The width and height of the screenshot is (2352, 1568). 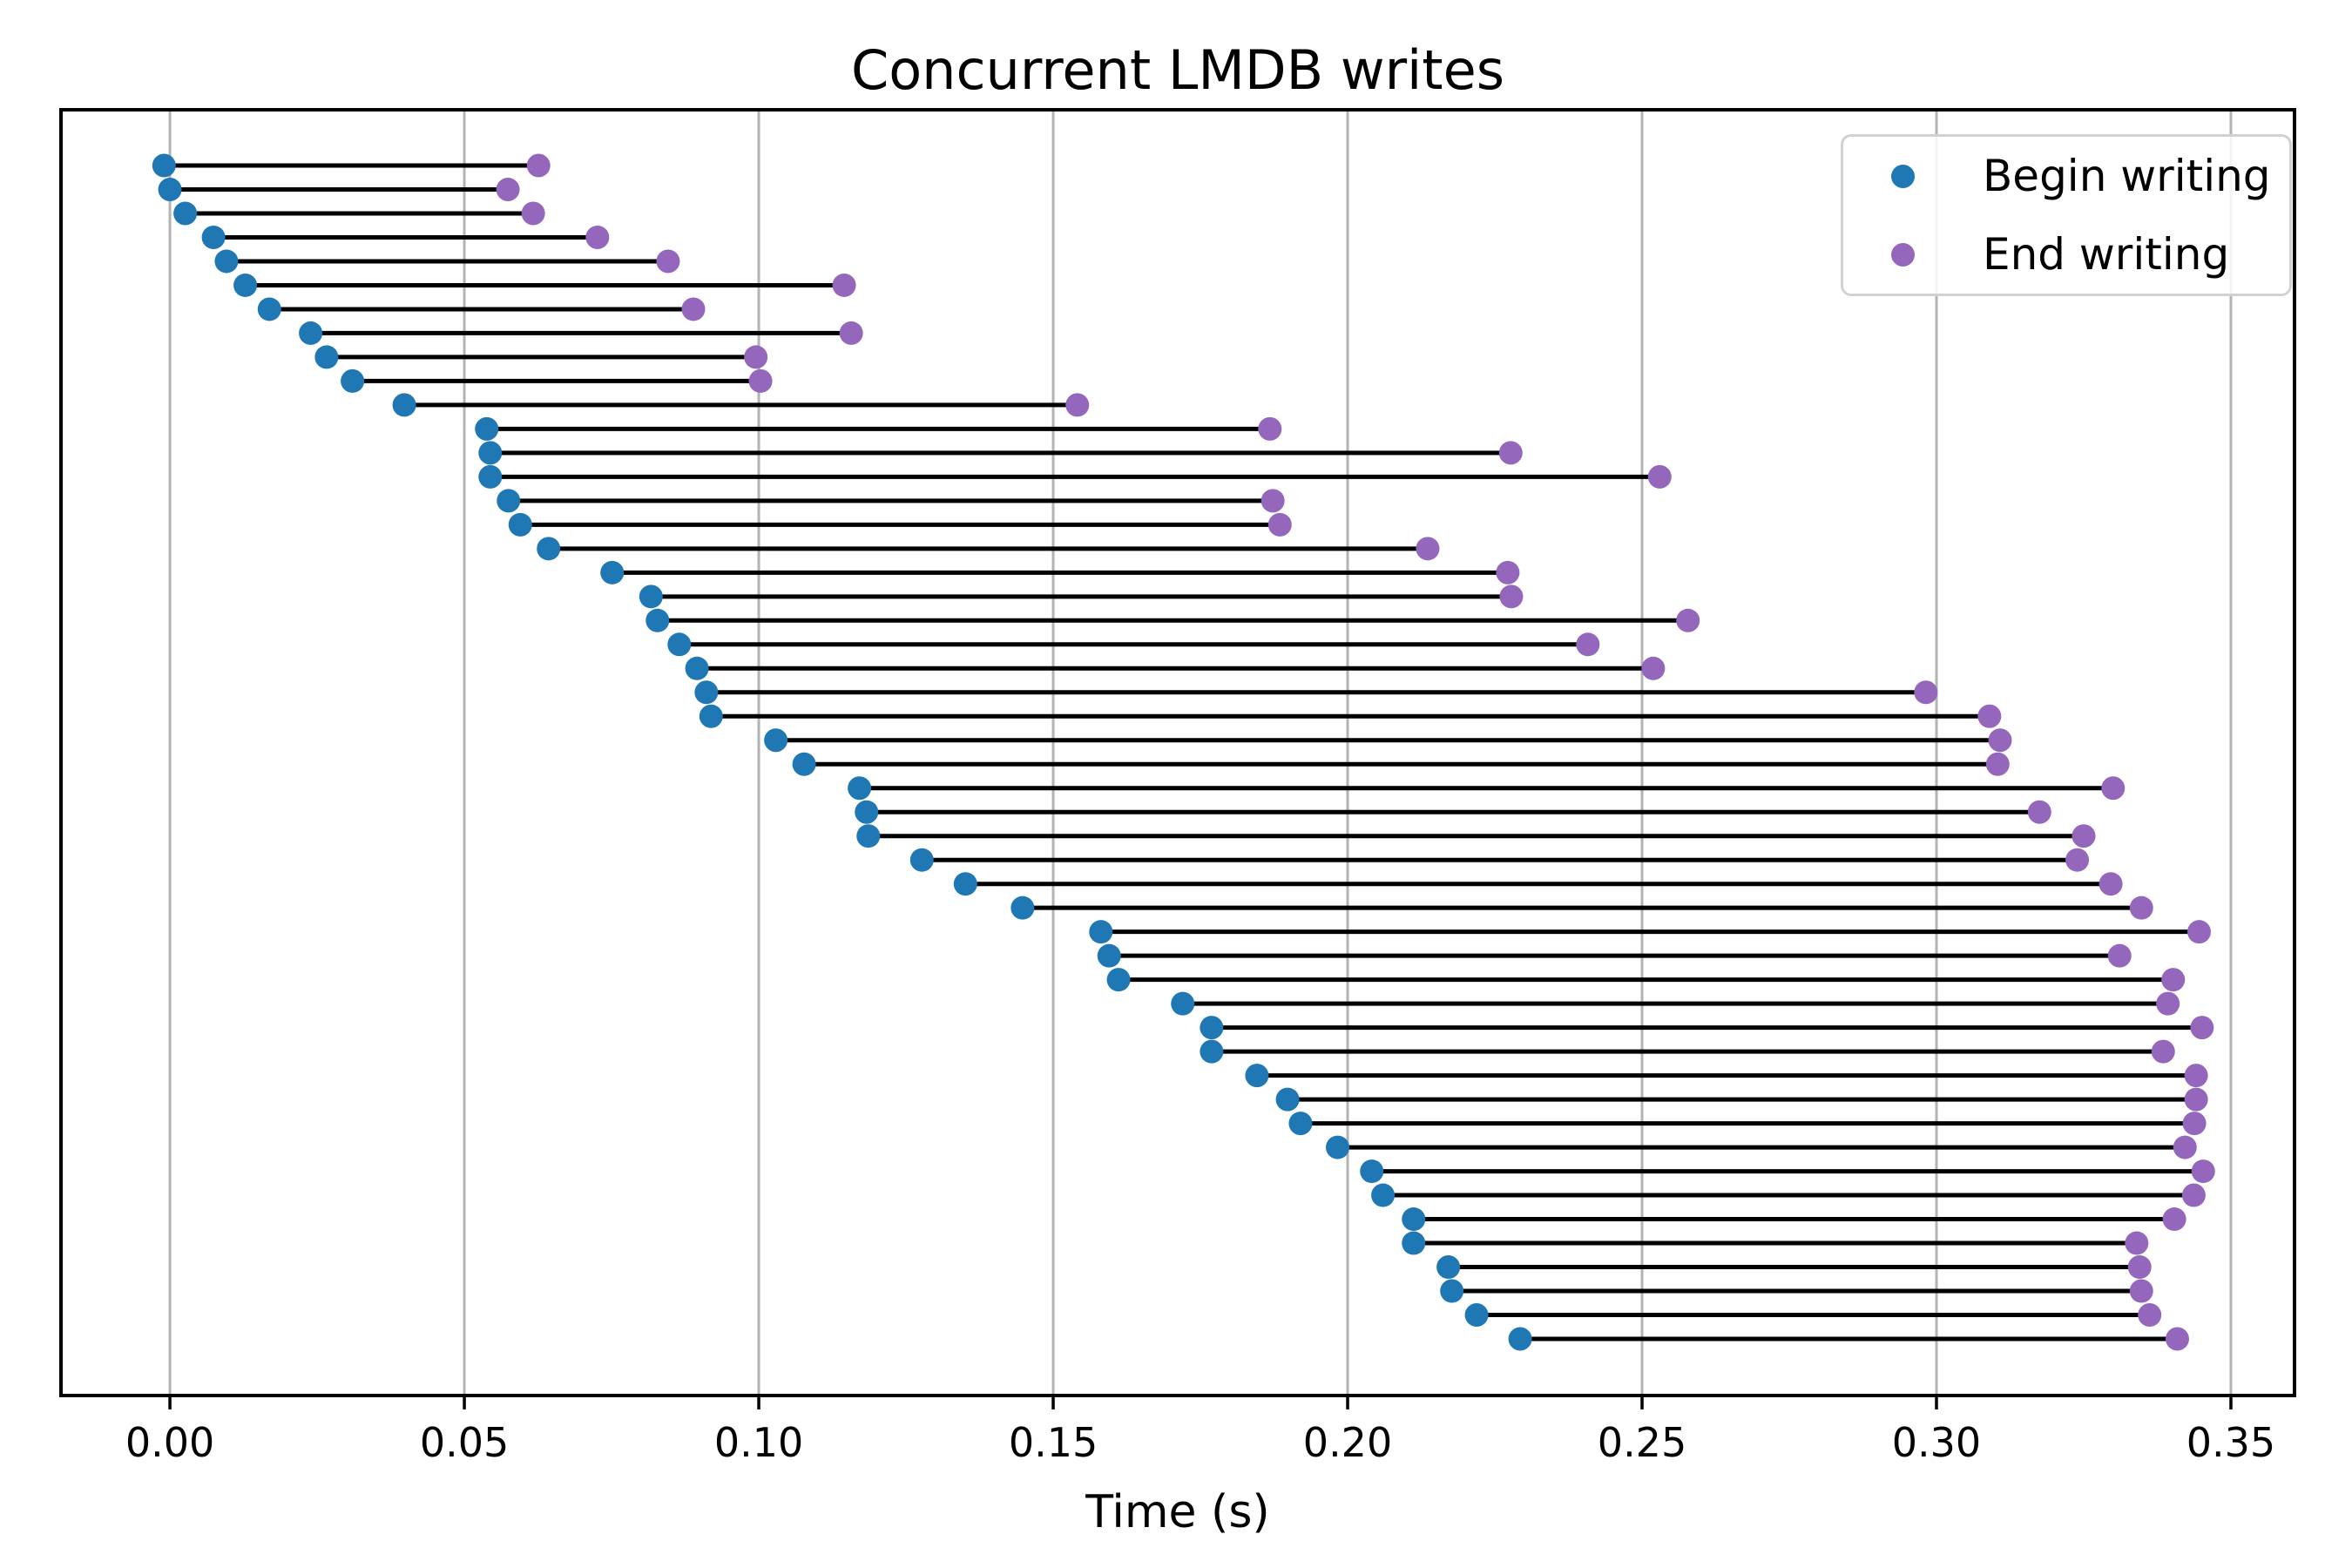 What do you see at coordinates (2066, 255) in the screenshot?
I see `legend-entry-end: End writing` at bounding box center [2066, 255].